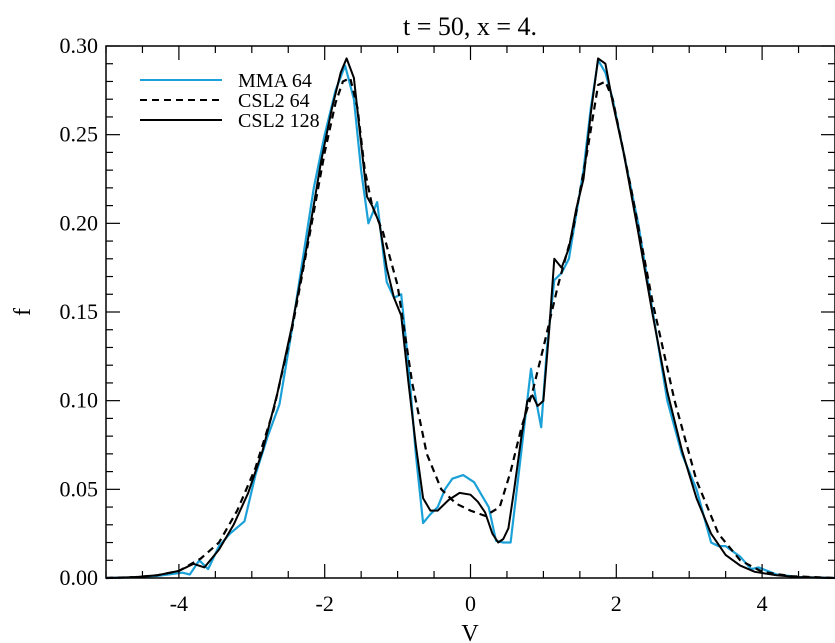  What do you see at coordinates (616, 603) in the screenshot?
I see `x-tick-label: 2` at bounding box center [616, 603].